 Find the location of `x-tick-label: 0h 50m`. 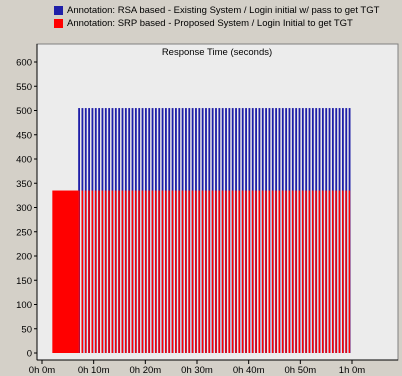

x-tick-label: 0h 50m is located at coordinates (300, 370).